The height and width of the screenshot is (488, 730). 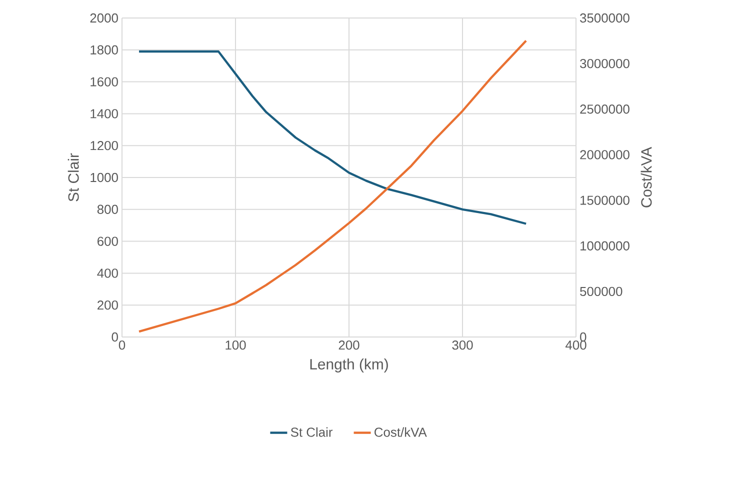 What do you see at coordinates (311, 432) in the screenshot?
I see `legend-label: St Clair` at bounding box center [311, 432].